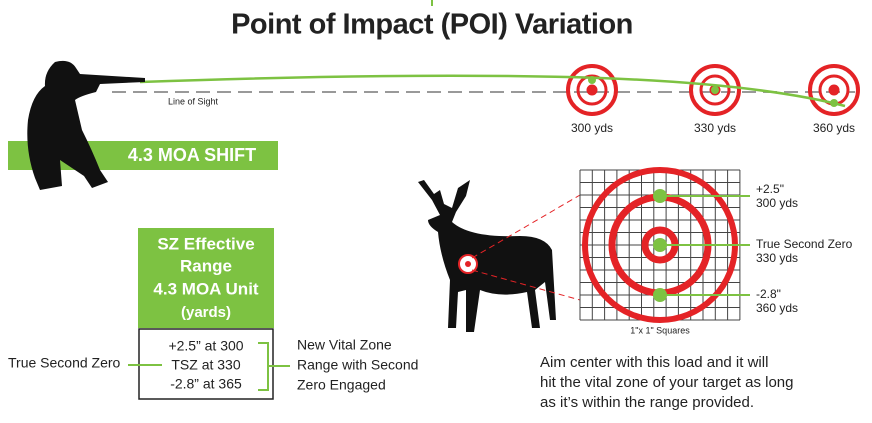 The image size is (872, 423). Describe the element at coordinates (86, 125) in the screenshot. I see `shooter` at that location.